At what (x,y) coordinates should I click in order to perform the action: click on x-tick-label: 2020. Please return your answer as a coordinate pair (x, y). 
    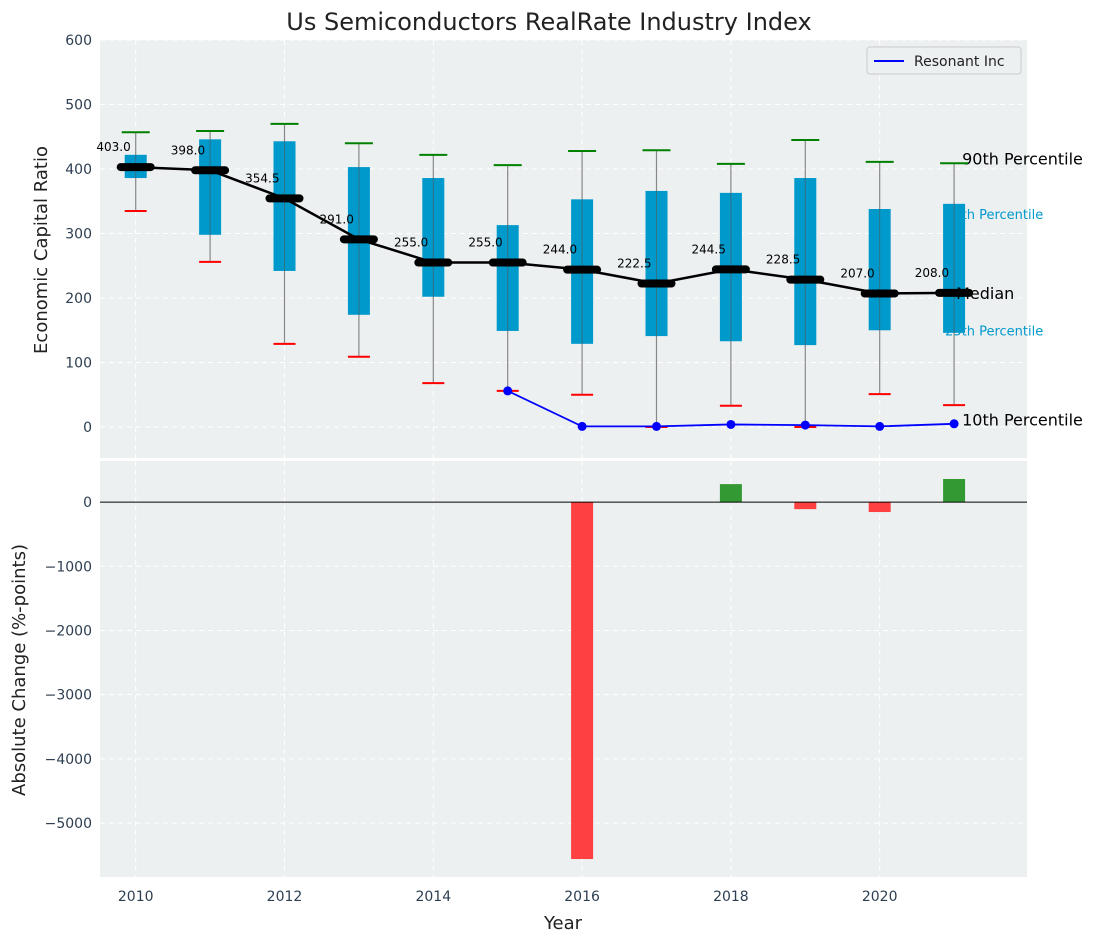
    Looking at the image, I should click on (880, 897).